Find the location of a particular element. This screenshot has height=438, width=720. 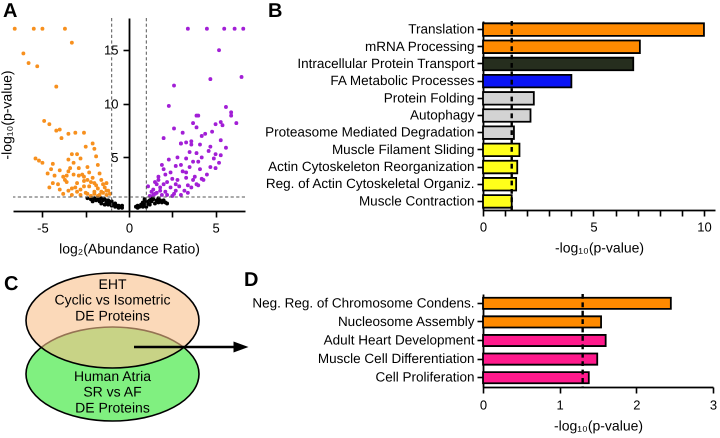

y-tick-label: Reg. of Actin Cytoskeletal Organiz. is located at coordinates (370, 184).